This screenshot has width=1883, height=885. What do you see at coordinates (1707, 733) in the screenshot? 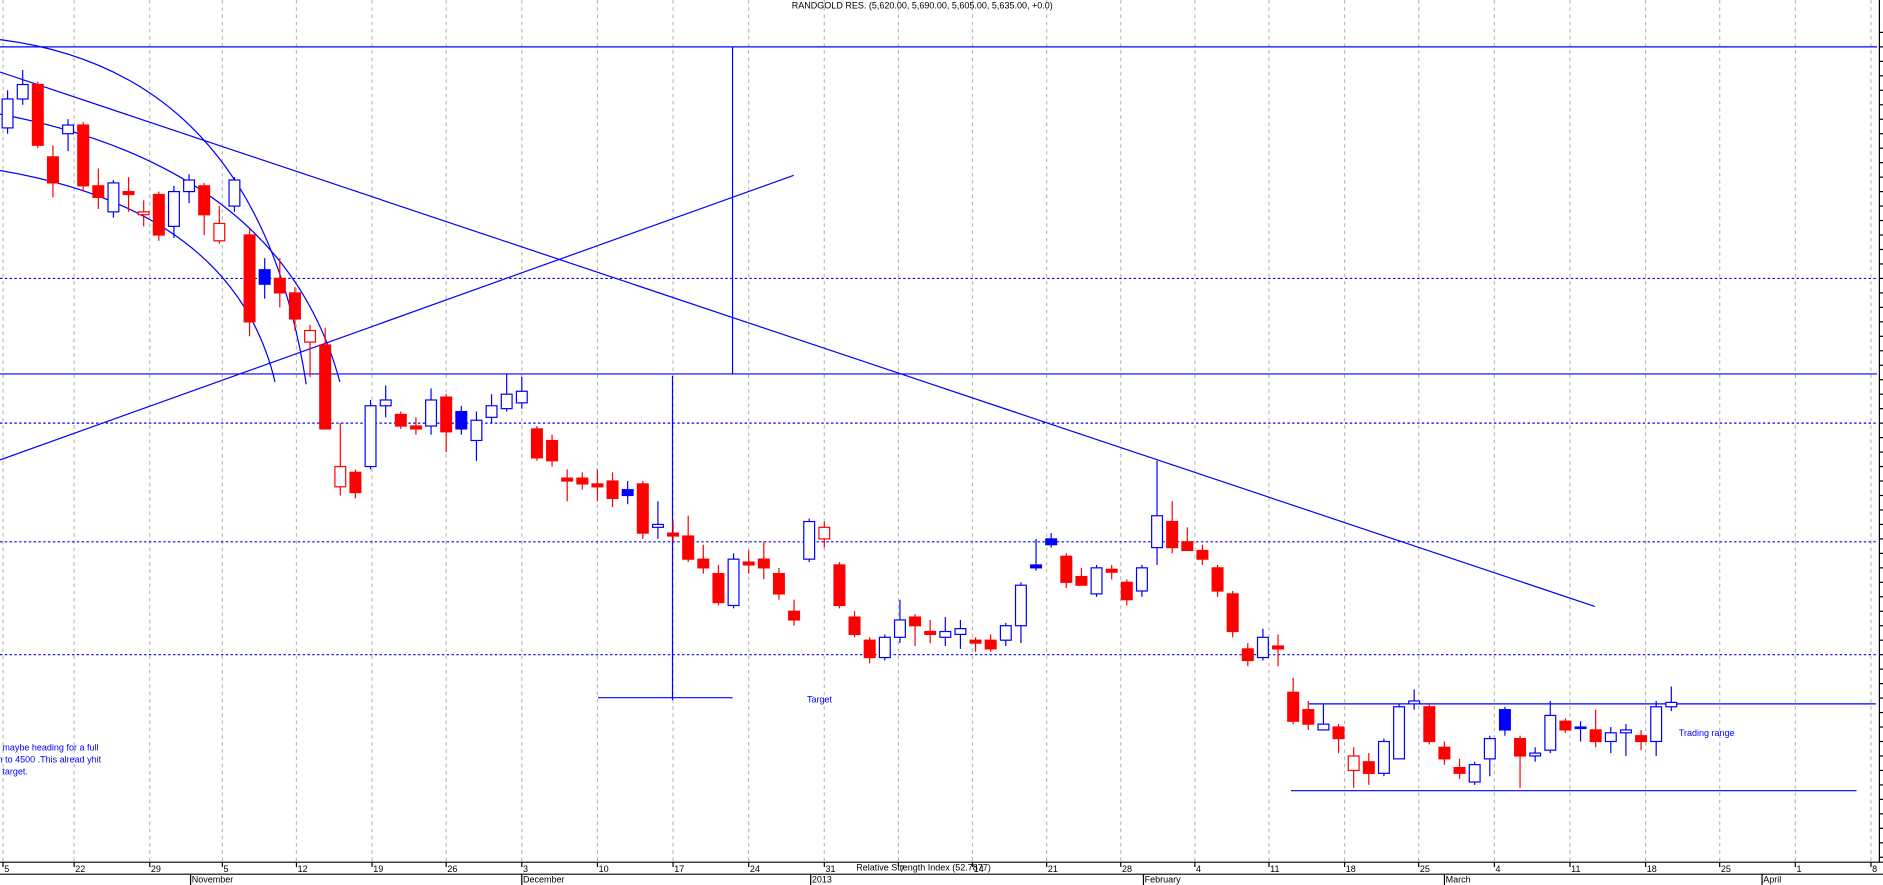
I see `annotation: Trading range` at bounding box center [1707, 733].